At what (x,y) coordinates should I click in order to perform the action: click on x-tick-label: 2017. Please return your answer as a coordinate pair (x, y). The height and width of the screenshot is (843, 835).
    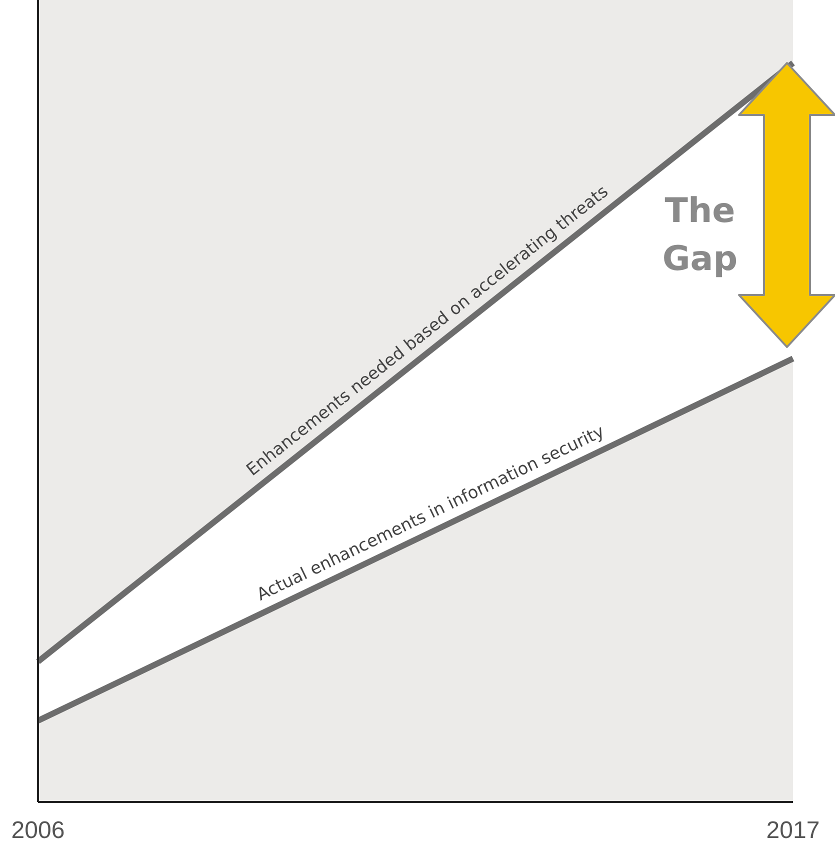
    Looking at the image, I should click on (793, 830).